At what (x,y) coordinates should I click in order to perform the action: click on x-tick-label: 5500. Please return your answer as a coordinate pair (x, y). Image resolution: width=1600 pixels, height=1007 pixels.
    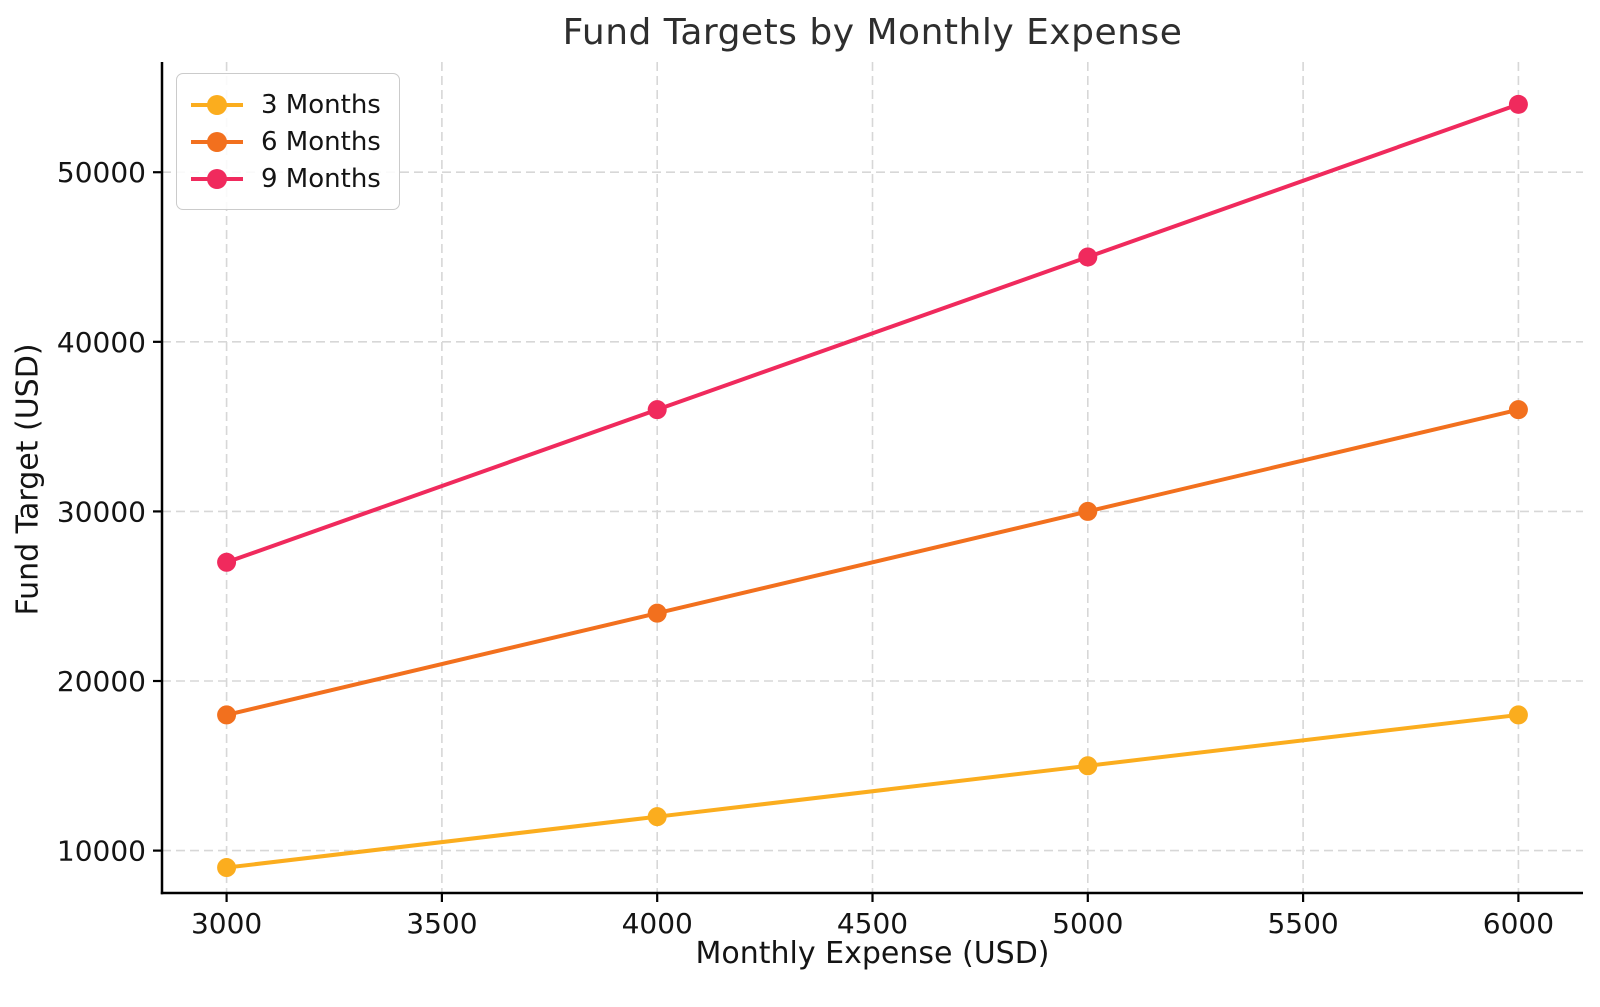
    Looking at the image, I should click on (1302, 923).